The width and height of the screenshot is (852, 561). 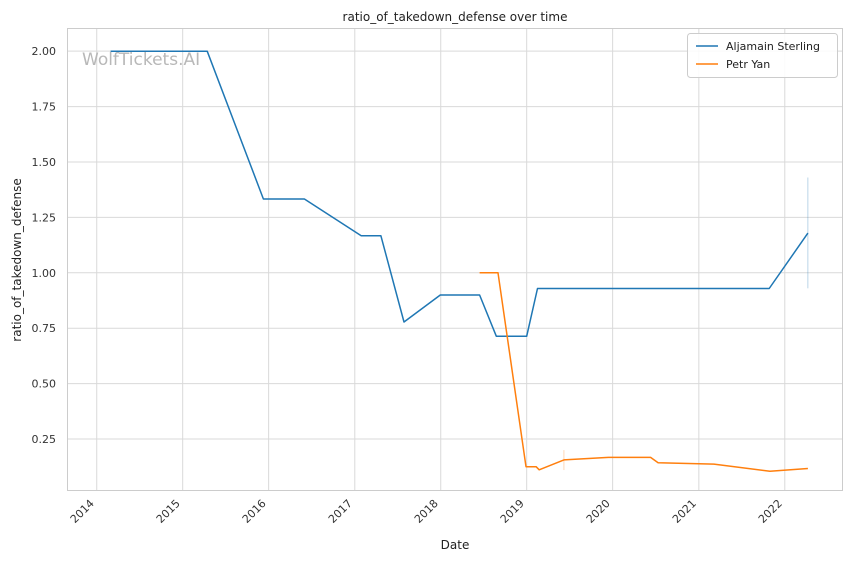 What do you see at coordinates (44, 245) in the screenshot?
I see `y-tick-labels: 0.25 0.50 0.75 1.00 1.25 1.50 1.75 2.00` at bounding box center [44, 245].